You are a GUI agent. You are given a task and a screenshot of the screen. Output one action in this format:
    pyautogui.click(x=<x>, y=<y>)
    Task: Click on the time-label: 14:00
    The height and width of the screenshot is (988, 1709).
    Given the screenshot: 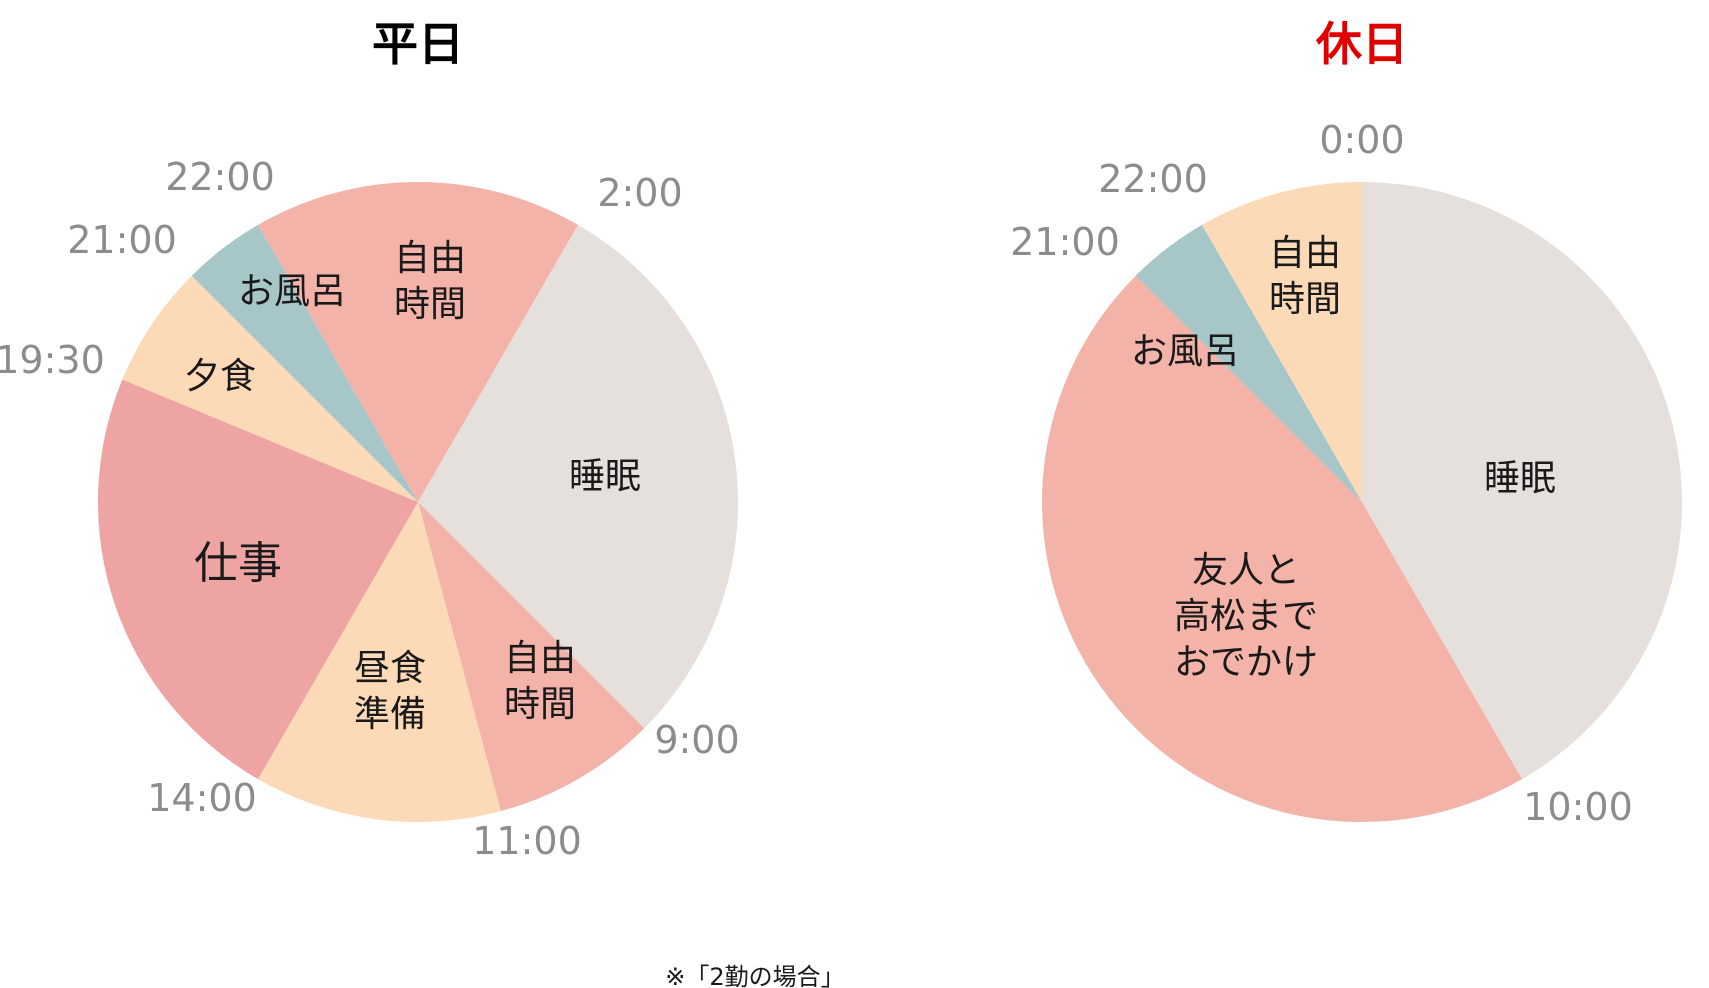 What is the action you would take?
    pyautogui.click(x=202, y=798)
    